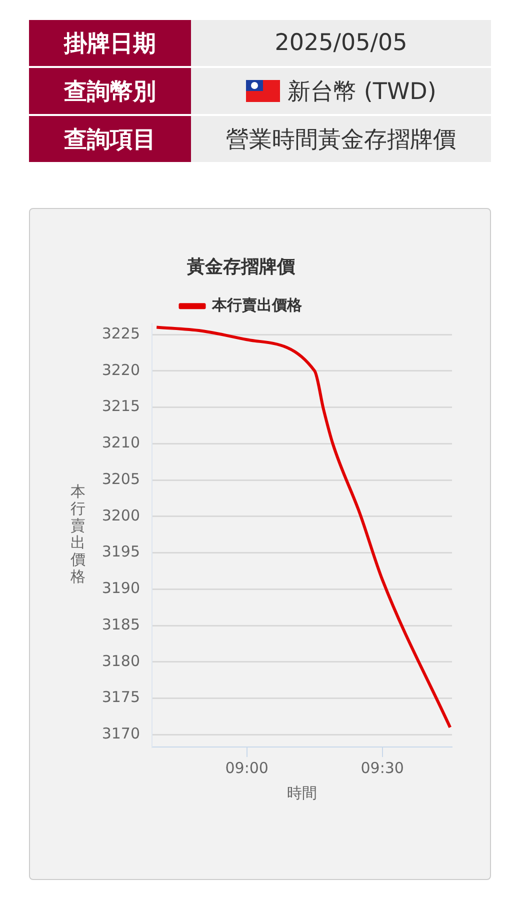 Image resolution: width=520 pixels, height=900 pixels. I want to click on text: 營業時間黃金存摺牌價, so click(341, 139).